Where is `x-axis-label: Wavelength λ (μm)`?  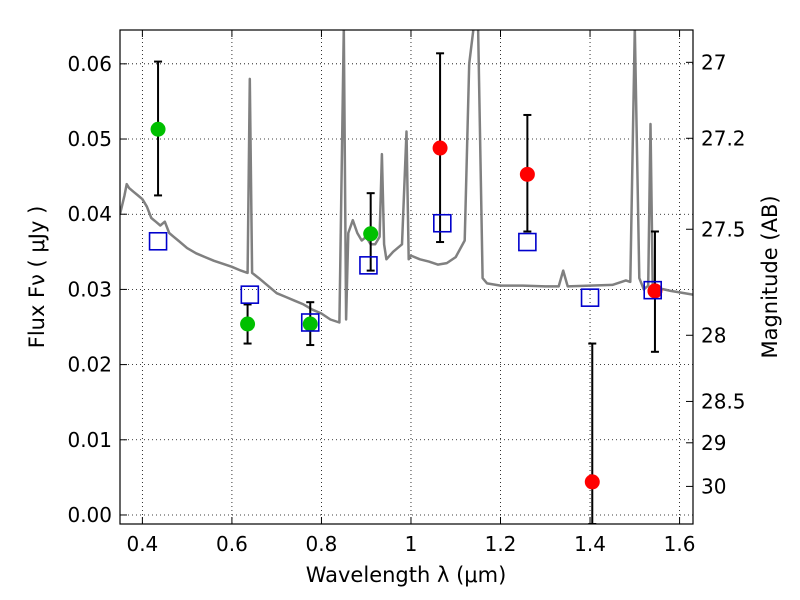
x-axis-label: Wavelength λ (μm) is located at coordinates (406, 575).